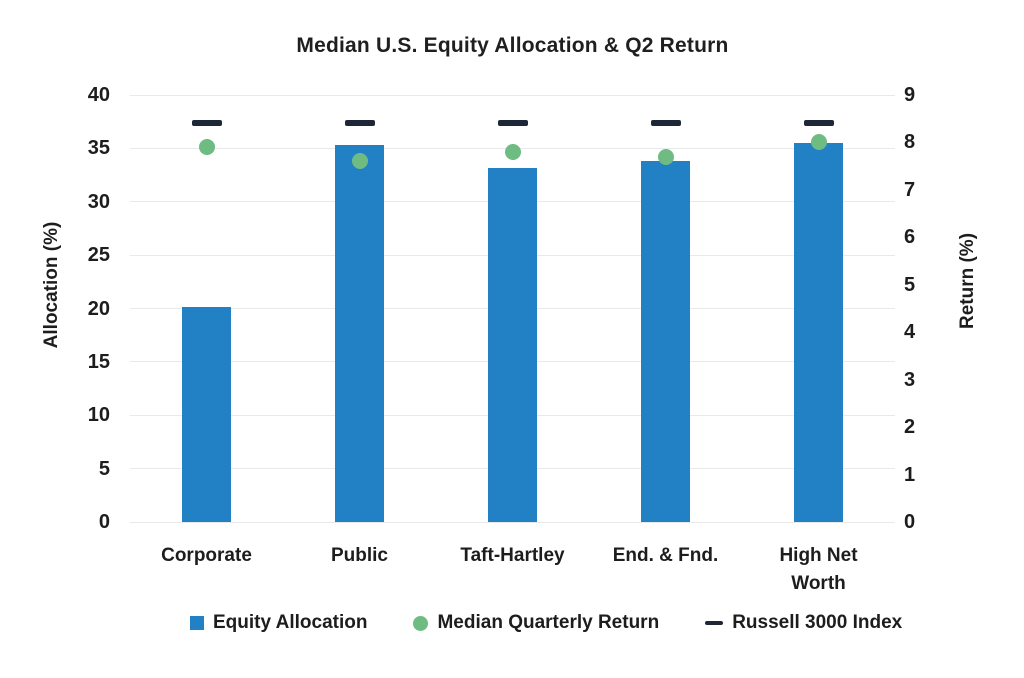  I want to click on bar-high-net-worth, so click(818, 332).